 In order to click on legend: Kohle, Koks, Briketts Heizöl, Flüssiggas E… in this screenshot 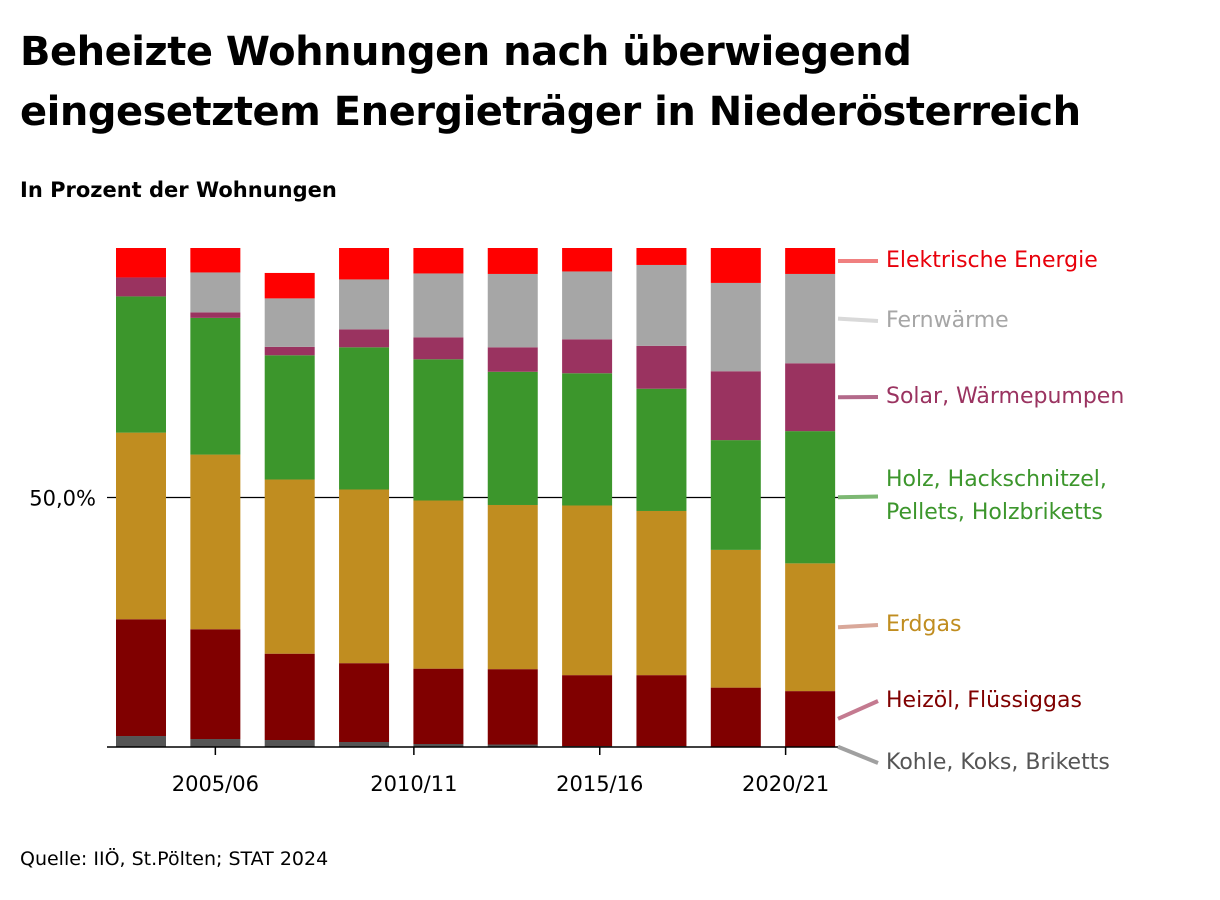, I will do `click(980, 511)`.